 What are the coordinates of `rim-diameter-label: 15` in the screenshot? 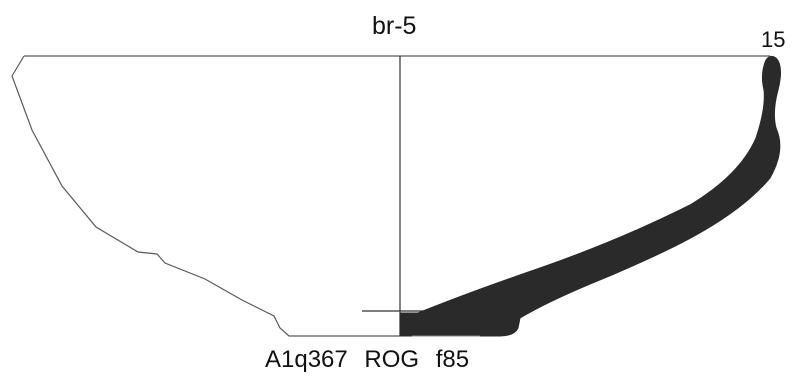 It's located at (773, 39).